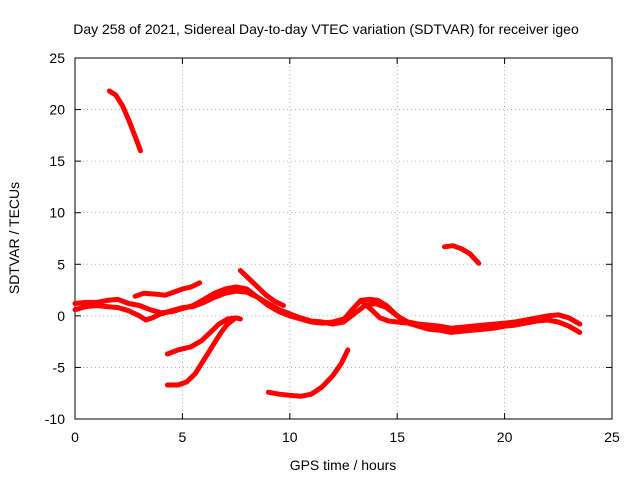 The width and height of the screenshot is (640, 480). What do you see at coordinates (124, 121) in the screenshot?
I see `series-arc-early-high` at bounding box center [124, 121].